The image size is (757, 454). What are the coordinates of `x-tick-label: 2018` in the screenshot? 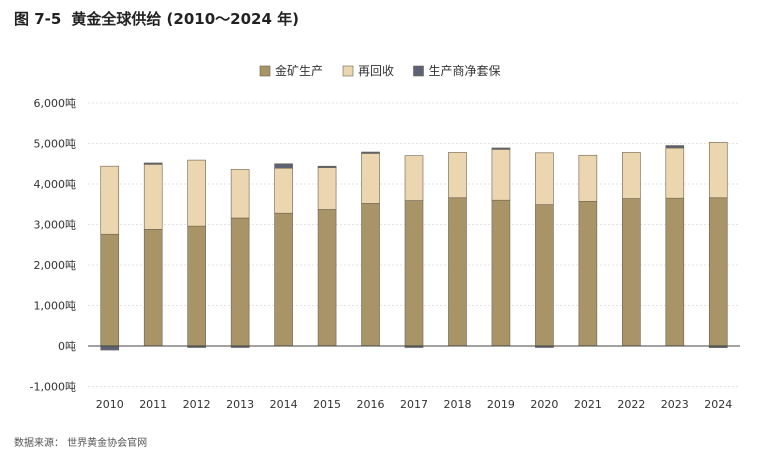 It's located at (457, 404).